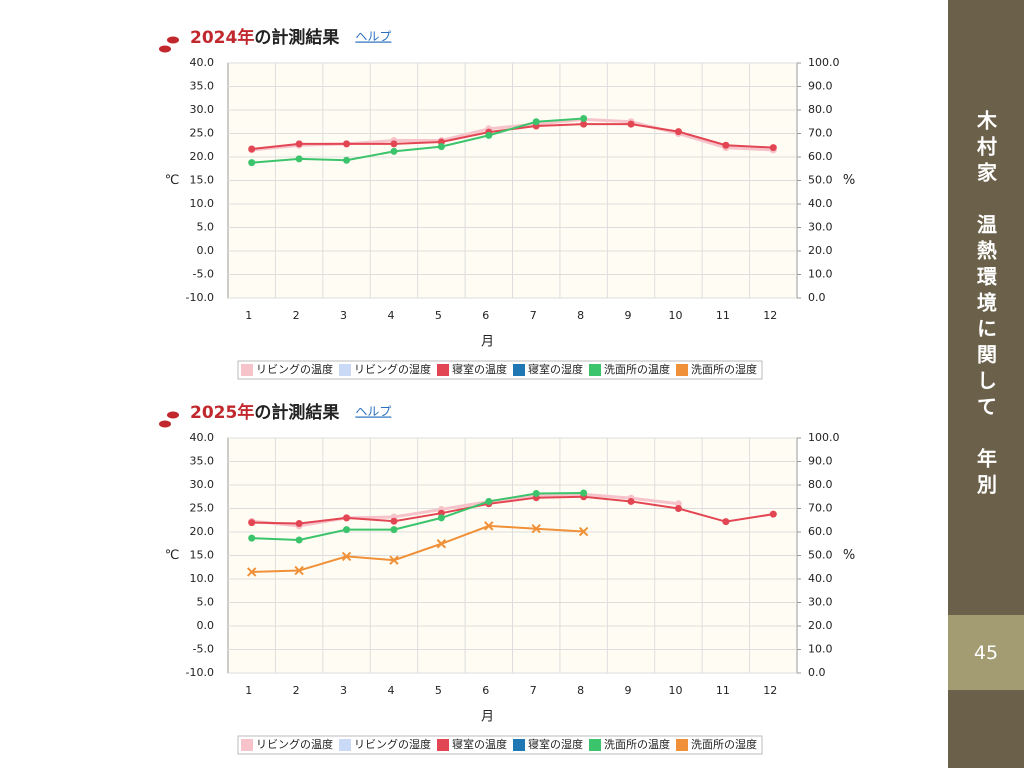  Describe the element at coordinates (986, 652) in the screenshot. I see `page-number: 45` at that location.